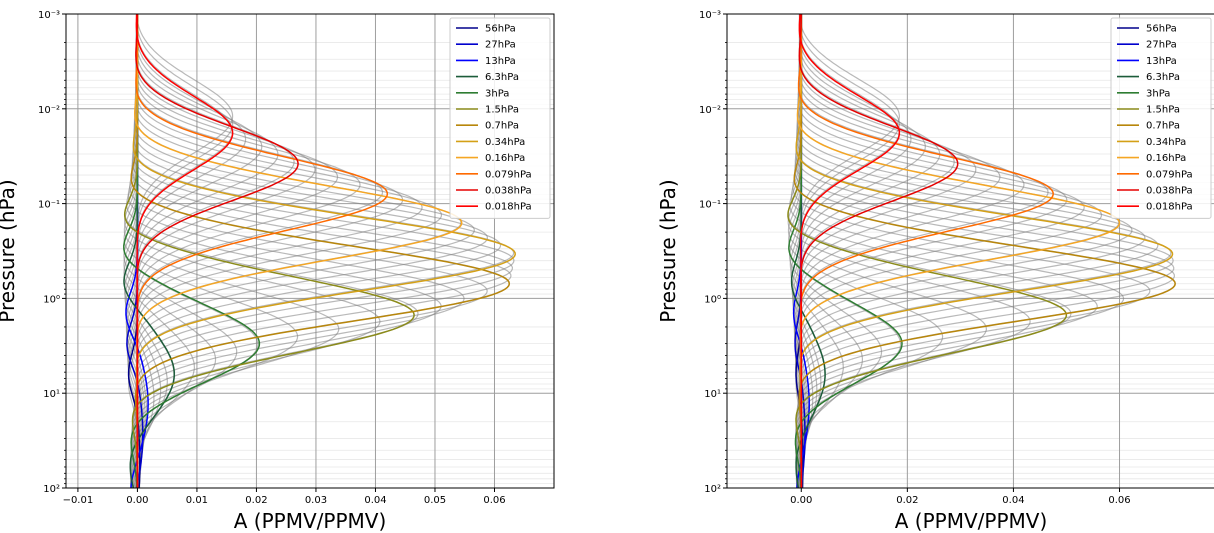  I want to click on x-tick-label: −0.01, so click(78, 500).